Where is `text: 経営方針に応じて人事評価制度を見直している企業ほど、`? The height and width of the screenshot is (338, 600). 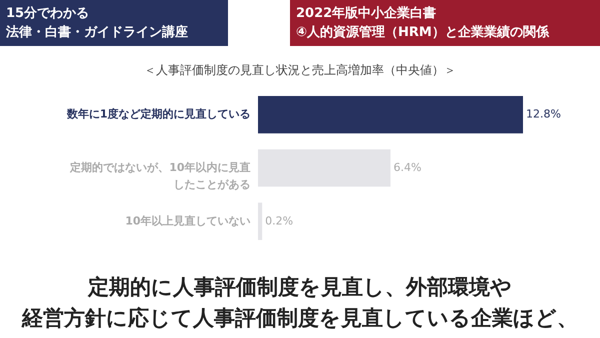
text: 経営方針に応じて人事評価制度を見直している企業ほど、 is located at coordinates (299, 318).